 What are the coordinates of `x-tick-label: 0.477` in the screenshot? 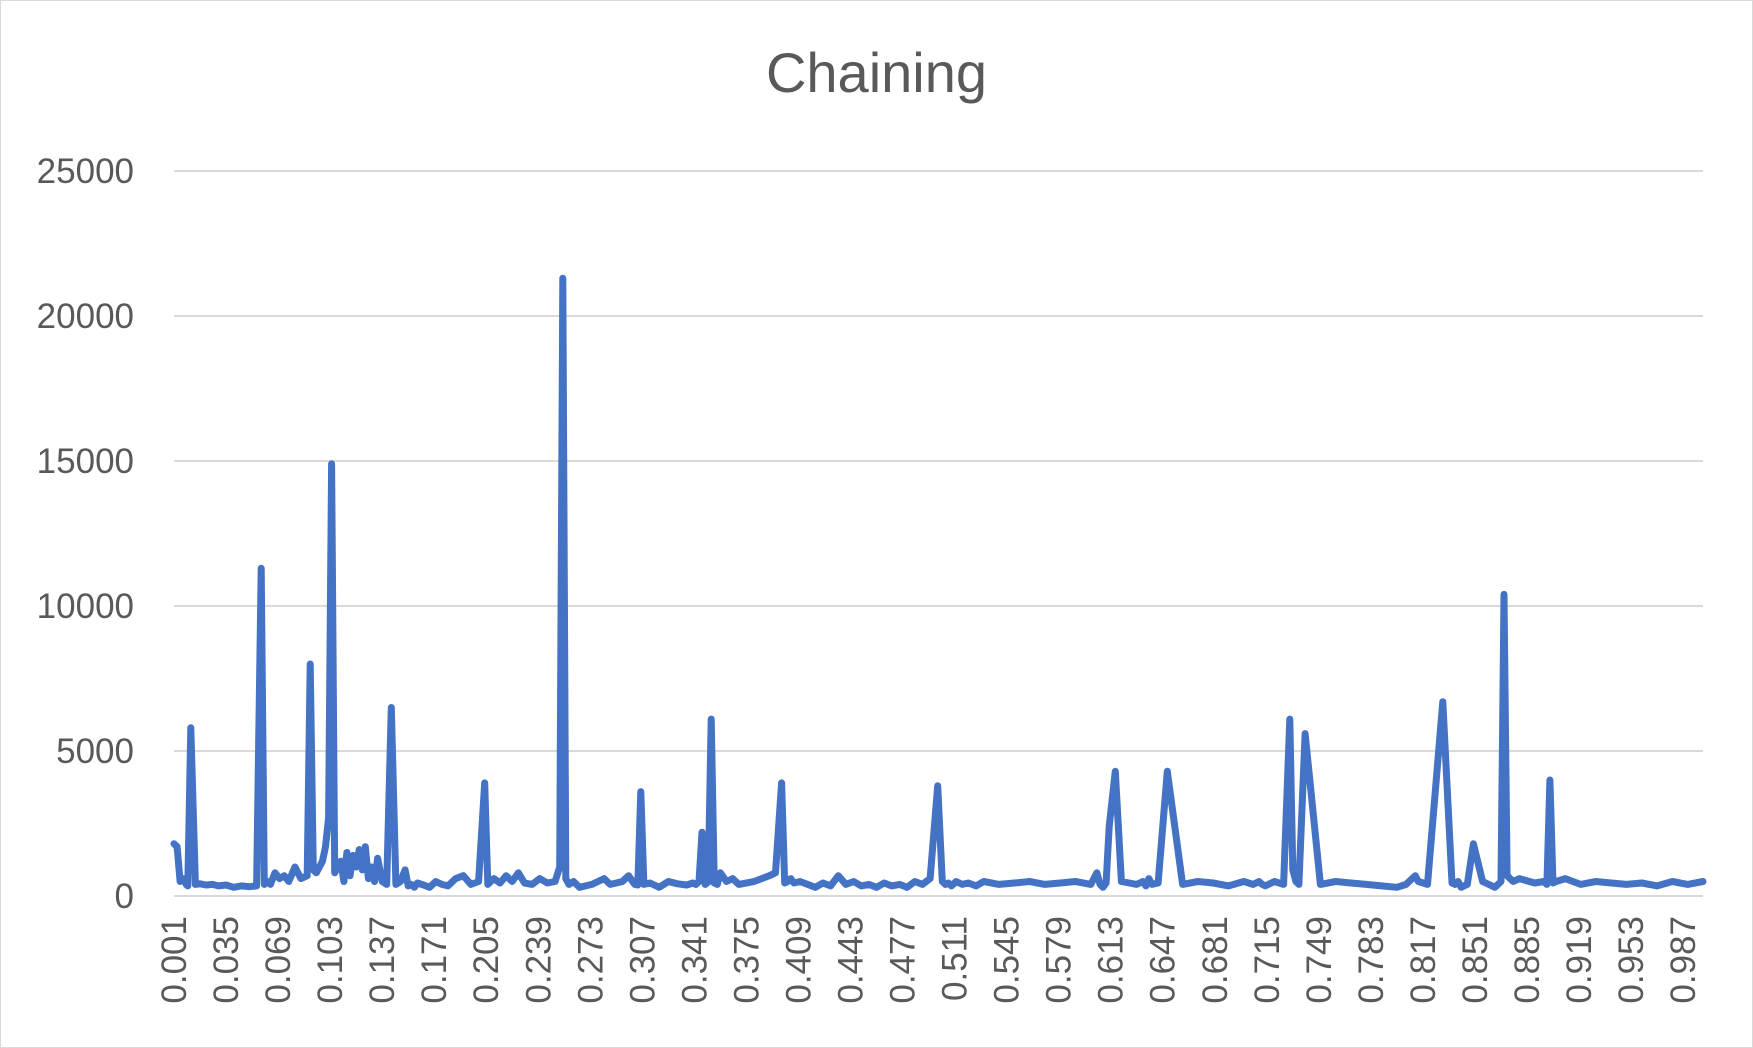 It's located at (903, 960).